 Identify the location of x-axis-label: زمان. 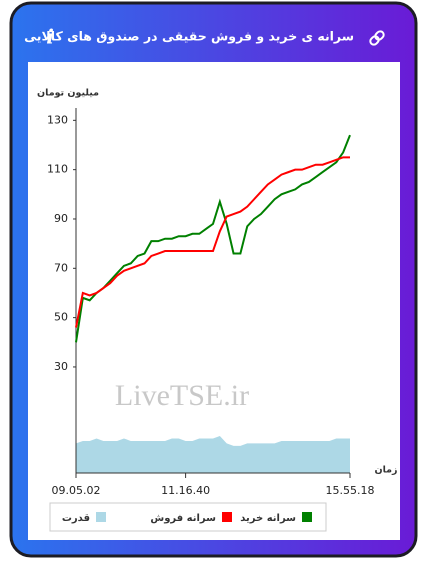
(385, 470).